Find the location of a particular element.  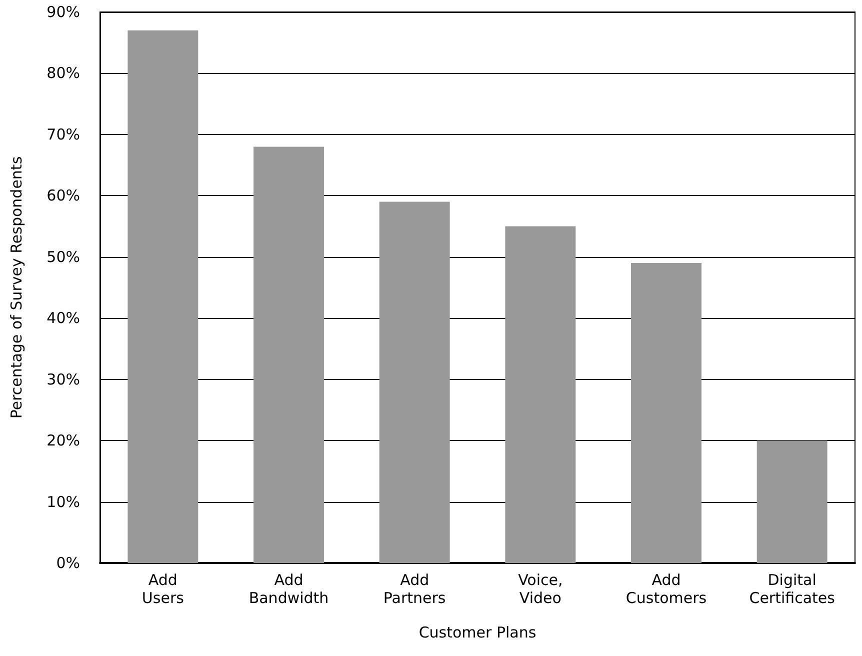

x-axis-title: Customer Plans is located at coordinates (477, 633).